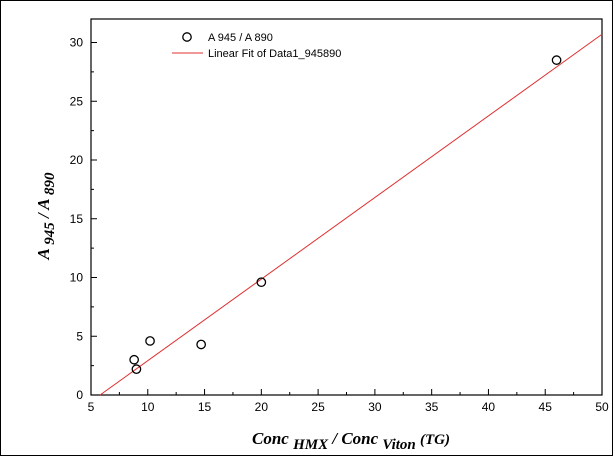 This screenshot has width=613, height=460. Describe the element at coordinates (77, 278) in the screenshot. I see `y-tick-label: 10` at that location.